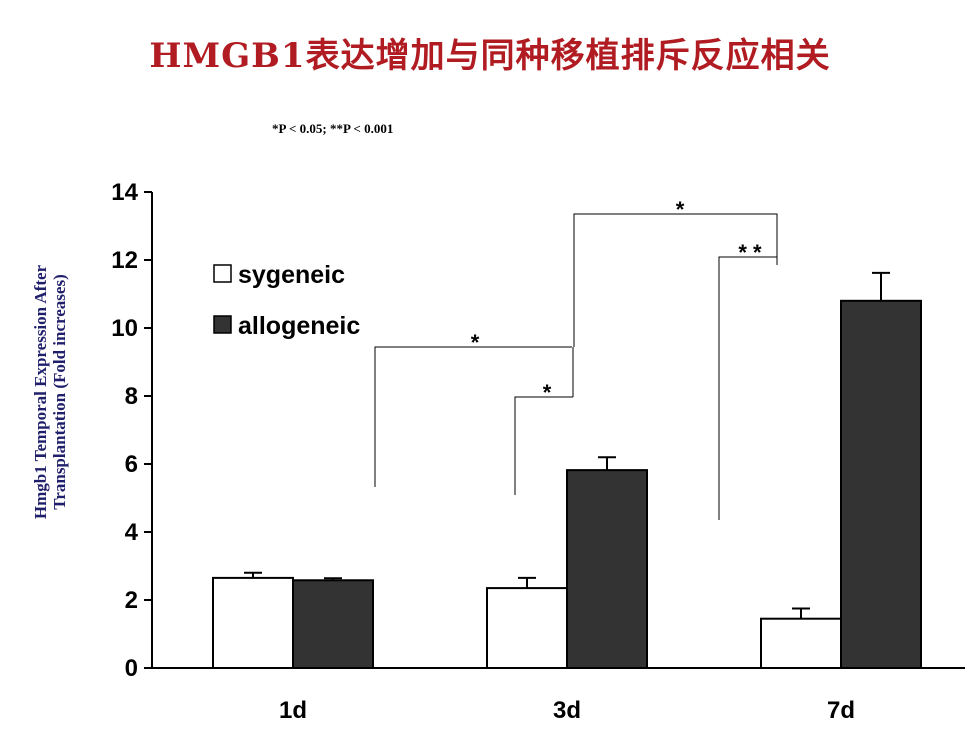  I want to click on x-category-label-7d: 7d, so click(841, 710).